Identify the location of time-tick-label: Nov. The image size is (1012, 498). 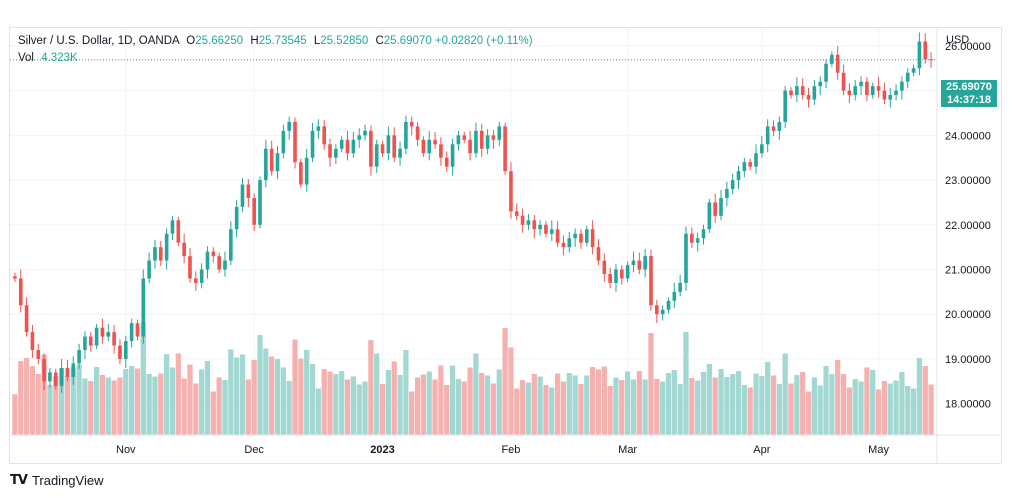
(126, 450).